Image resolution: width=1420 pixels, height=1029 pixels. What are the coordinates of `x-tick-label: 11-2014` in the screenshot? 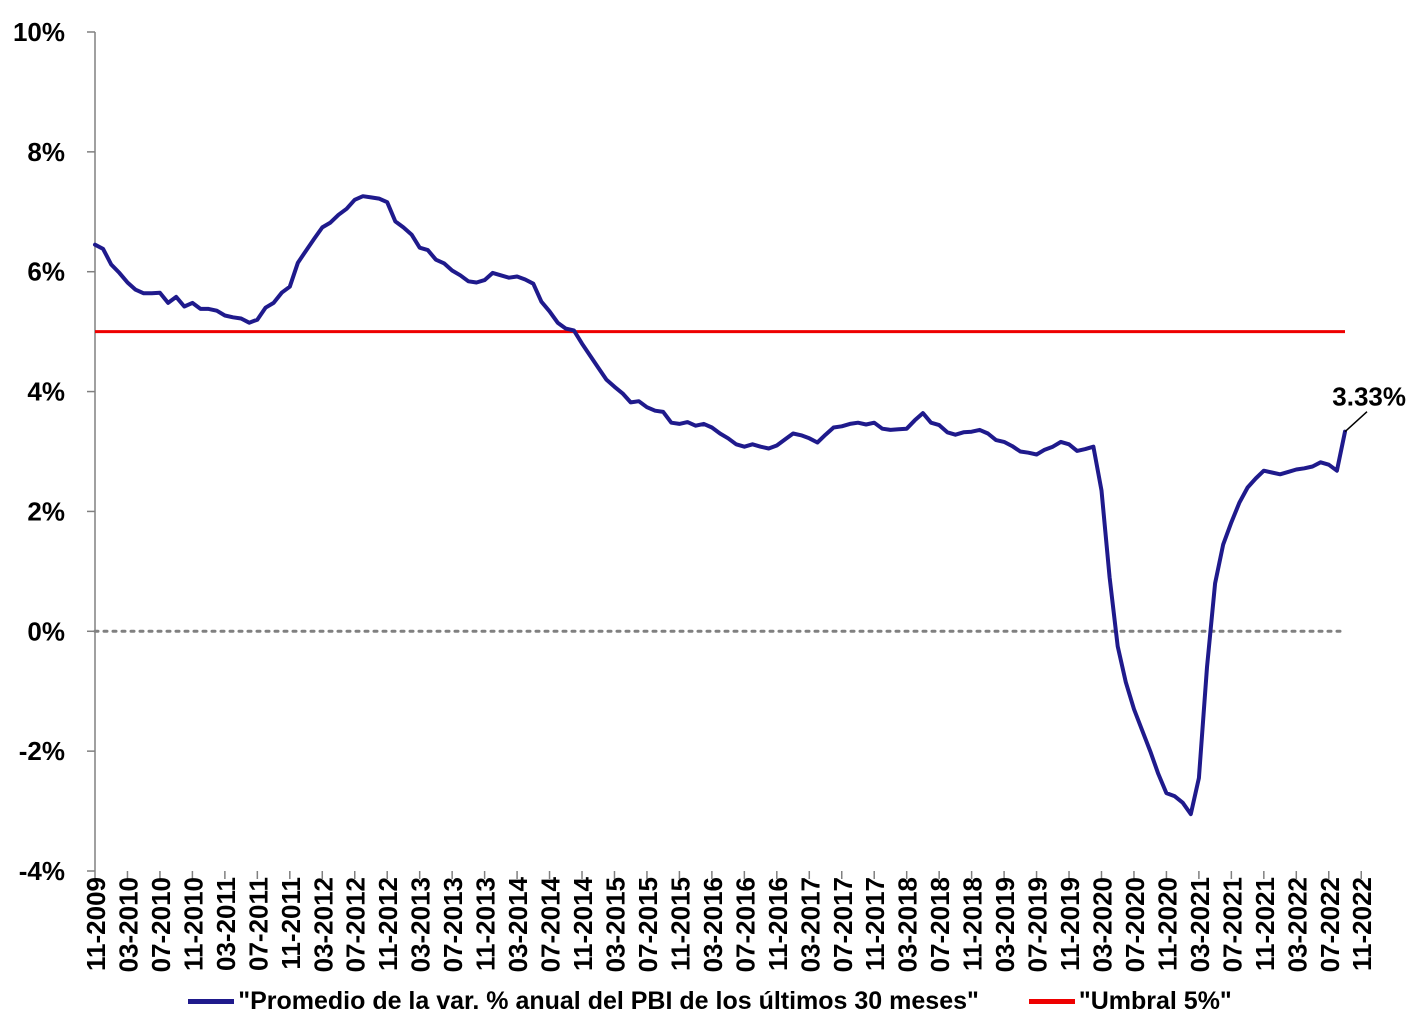 It's located at (583, 923).